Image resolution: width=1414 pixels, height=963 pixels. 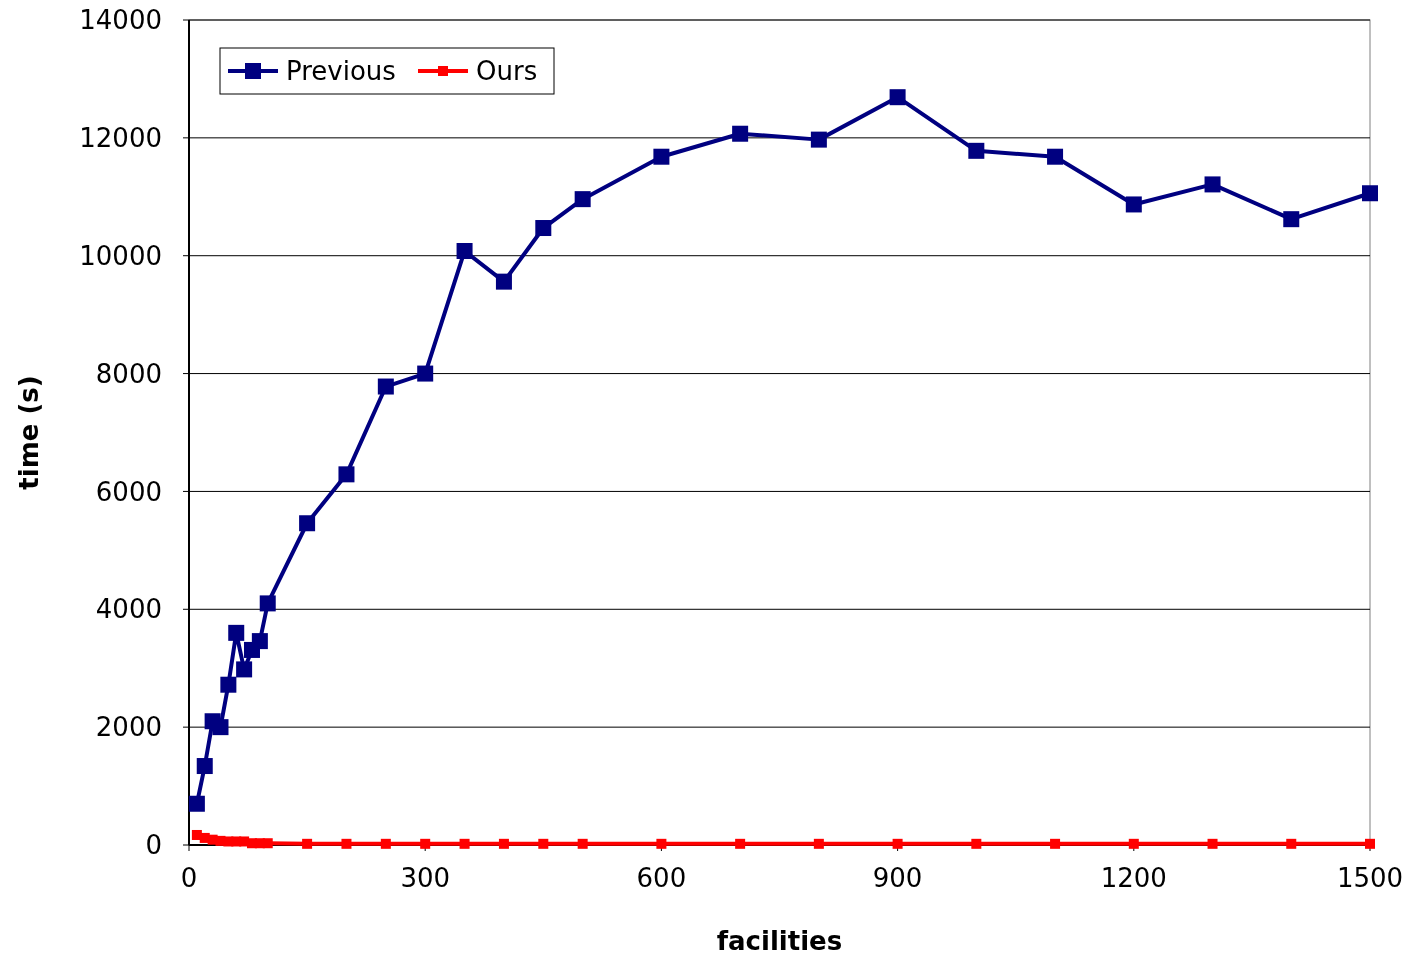 What do you see at coordinates (29, 432) in the screenshot?
I see `y-axis-title: time (s)` at bounding box center [29, 432].